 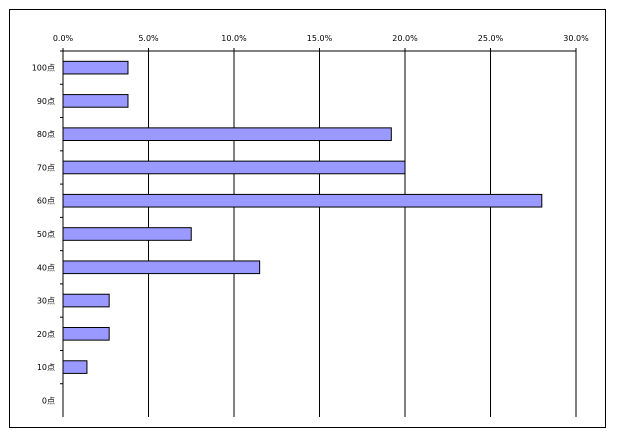 I want to click on x-tick-label: 15.0%, so click(x=320, y=38).